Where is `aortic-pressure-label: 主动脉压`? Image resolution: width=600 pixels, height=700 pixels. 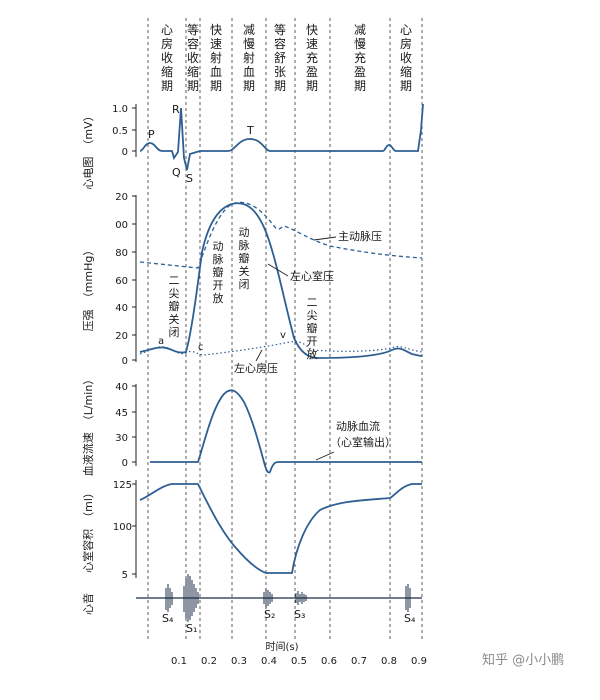
aortic-pressure-label: 主动脉压 is located at coordinates (360, 236).